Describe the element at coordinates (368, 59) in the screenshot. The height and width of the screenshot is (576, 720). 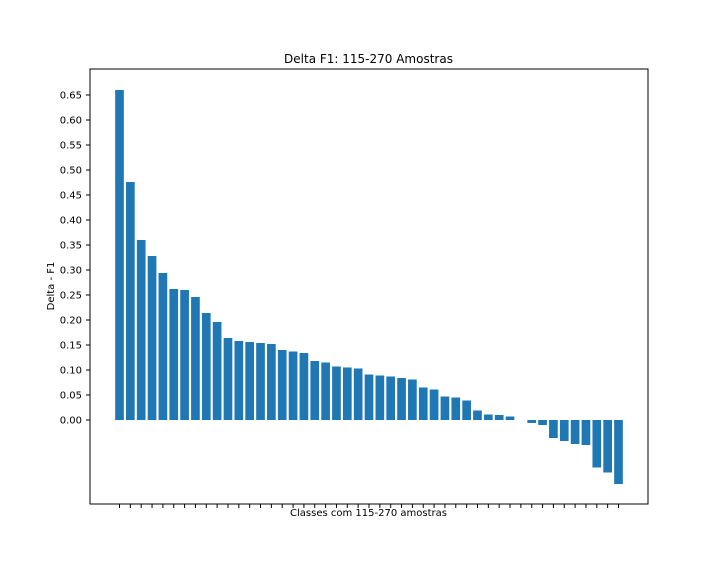
I see `chart-title: Delta F1: 115-270 Amostras` at that location.